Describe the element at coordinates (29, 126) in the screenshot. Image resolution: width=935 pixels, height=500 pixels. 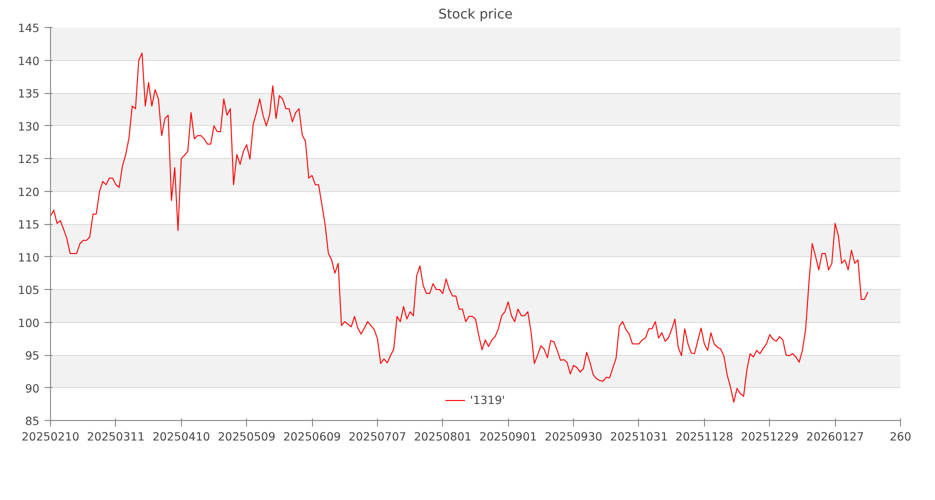
I see `y-tick-label: 130` at that location.